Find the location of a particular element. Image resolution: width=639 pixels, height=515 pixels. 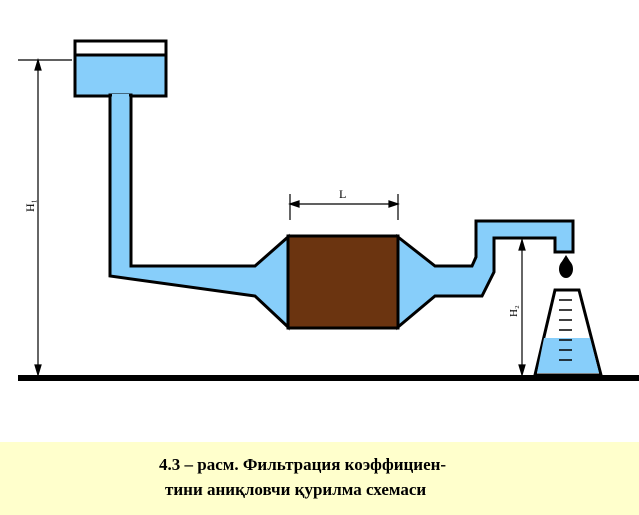

length-dimension is located at coordinates (344, 207).